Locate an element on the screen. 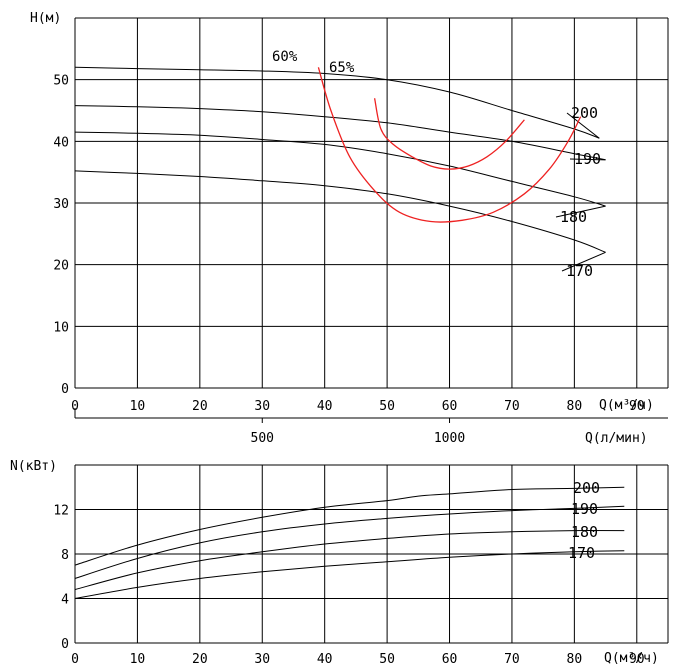 The height and width of the screenshot is (666, 677). y-tick-label: 4 is located at coordinates (65, 600).